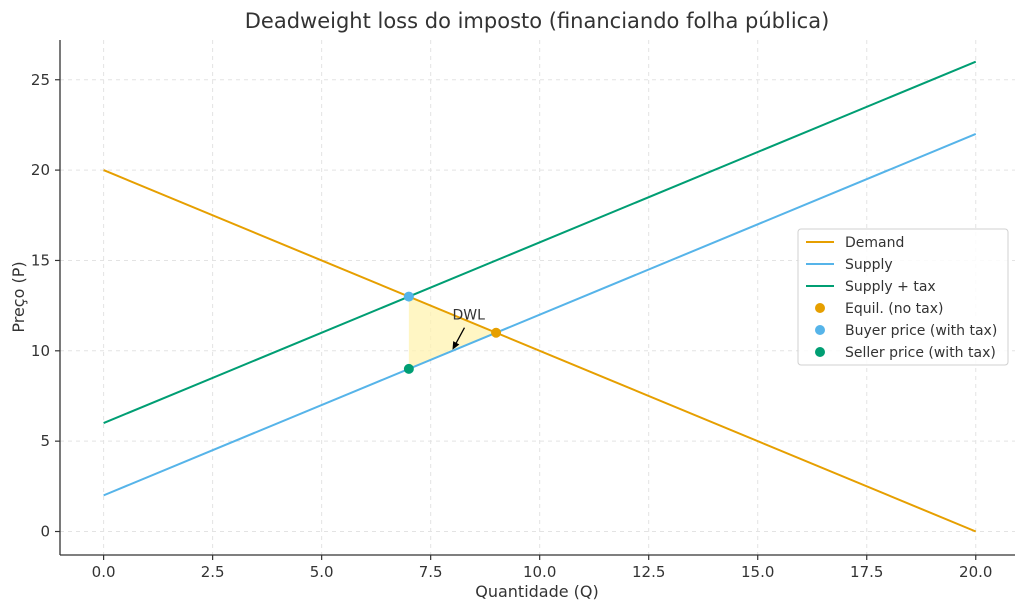 The image size is (1024, 611). I want to click on y-tick-label: 25, so click(40, 80).